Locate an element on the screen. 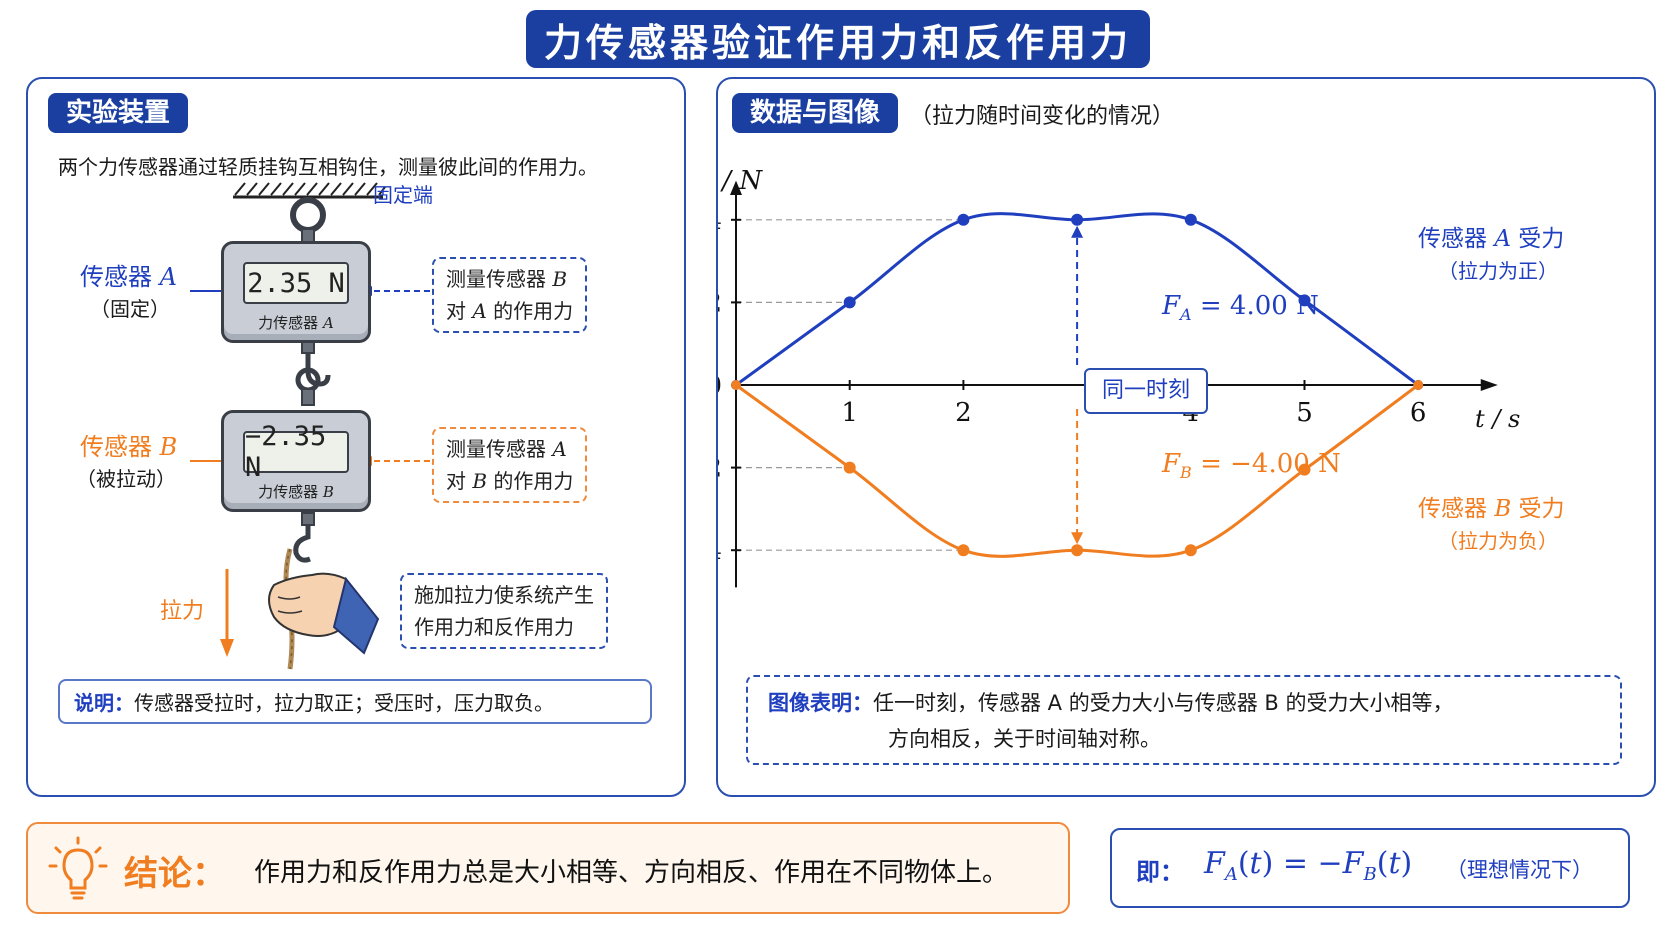 The height and width of the screenshot is (941, 1672). x-axis-arrow is located at coordinates (1489, 385).